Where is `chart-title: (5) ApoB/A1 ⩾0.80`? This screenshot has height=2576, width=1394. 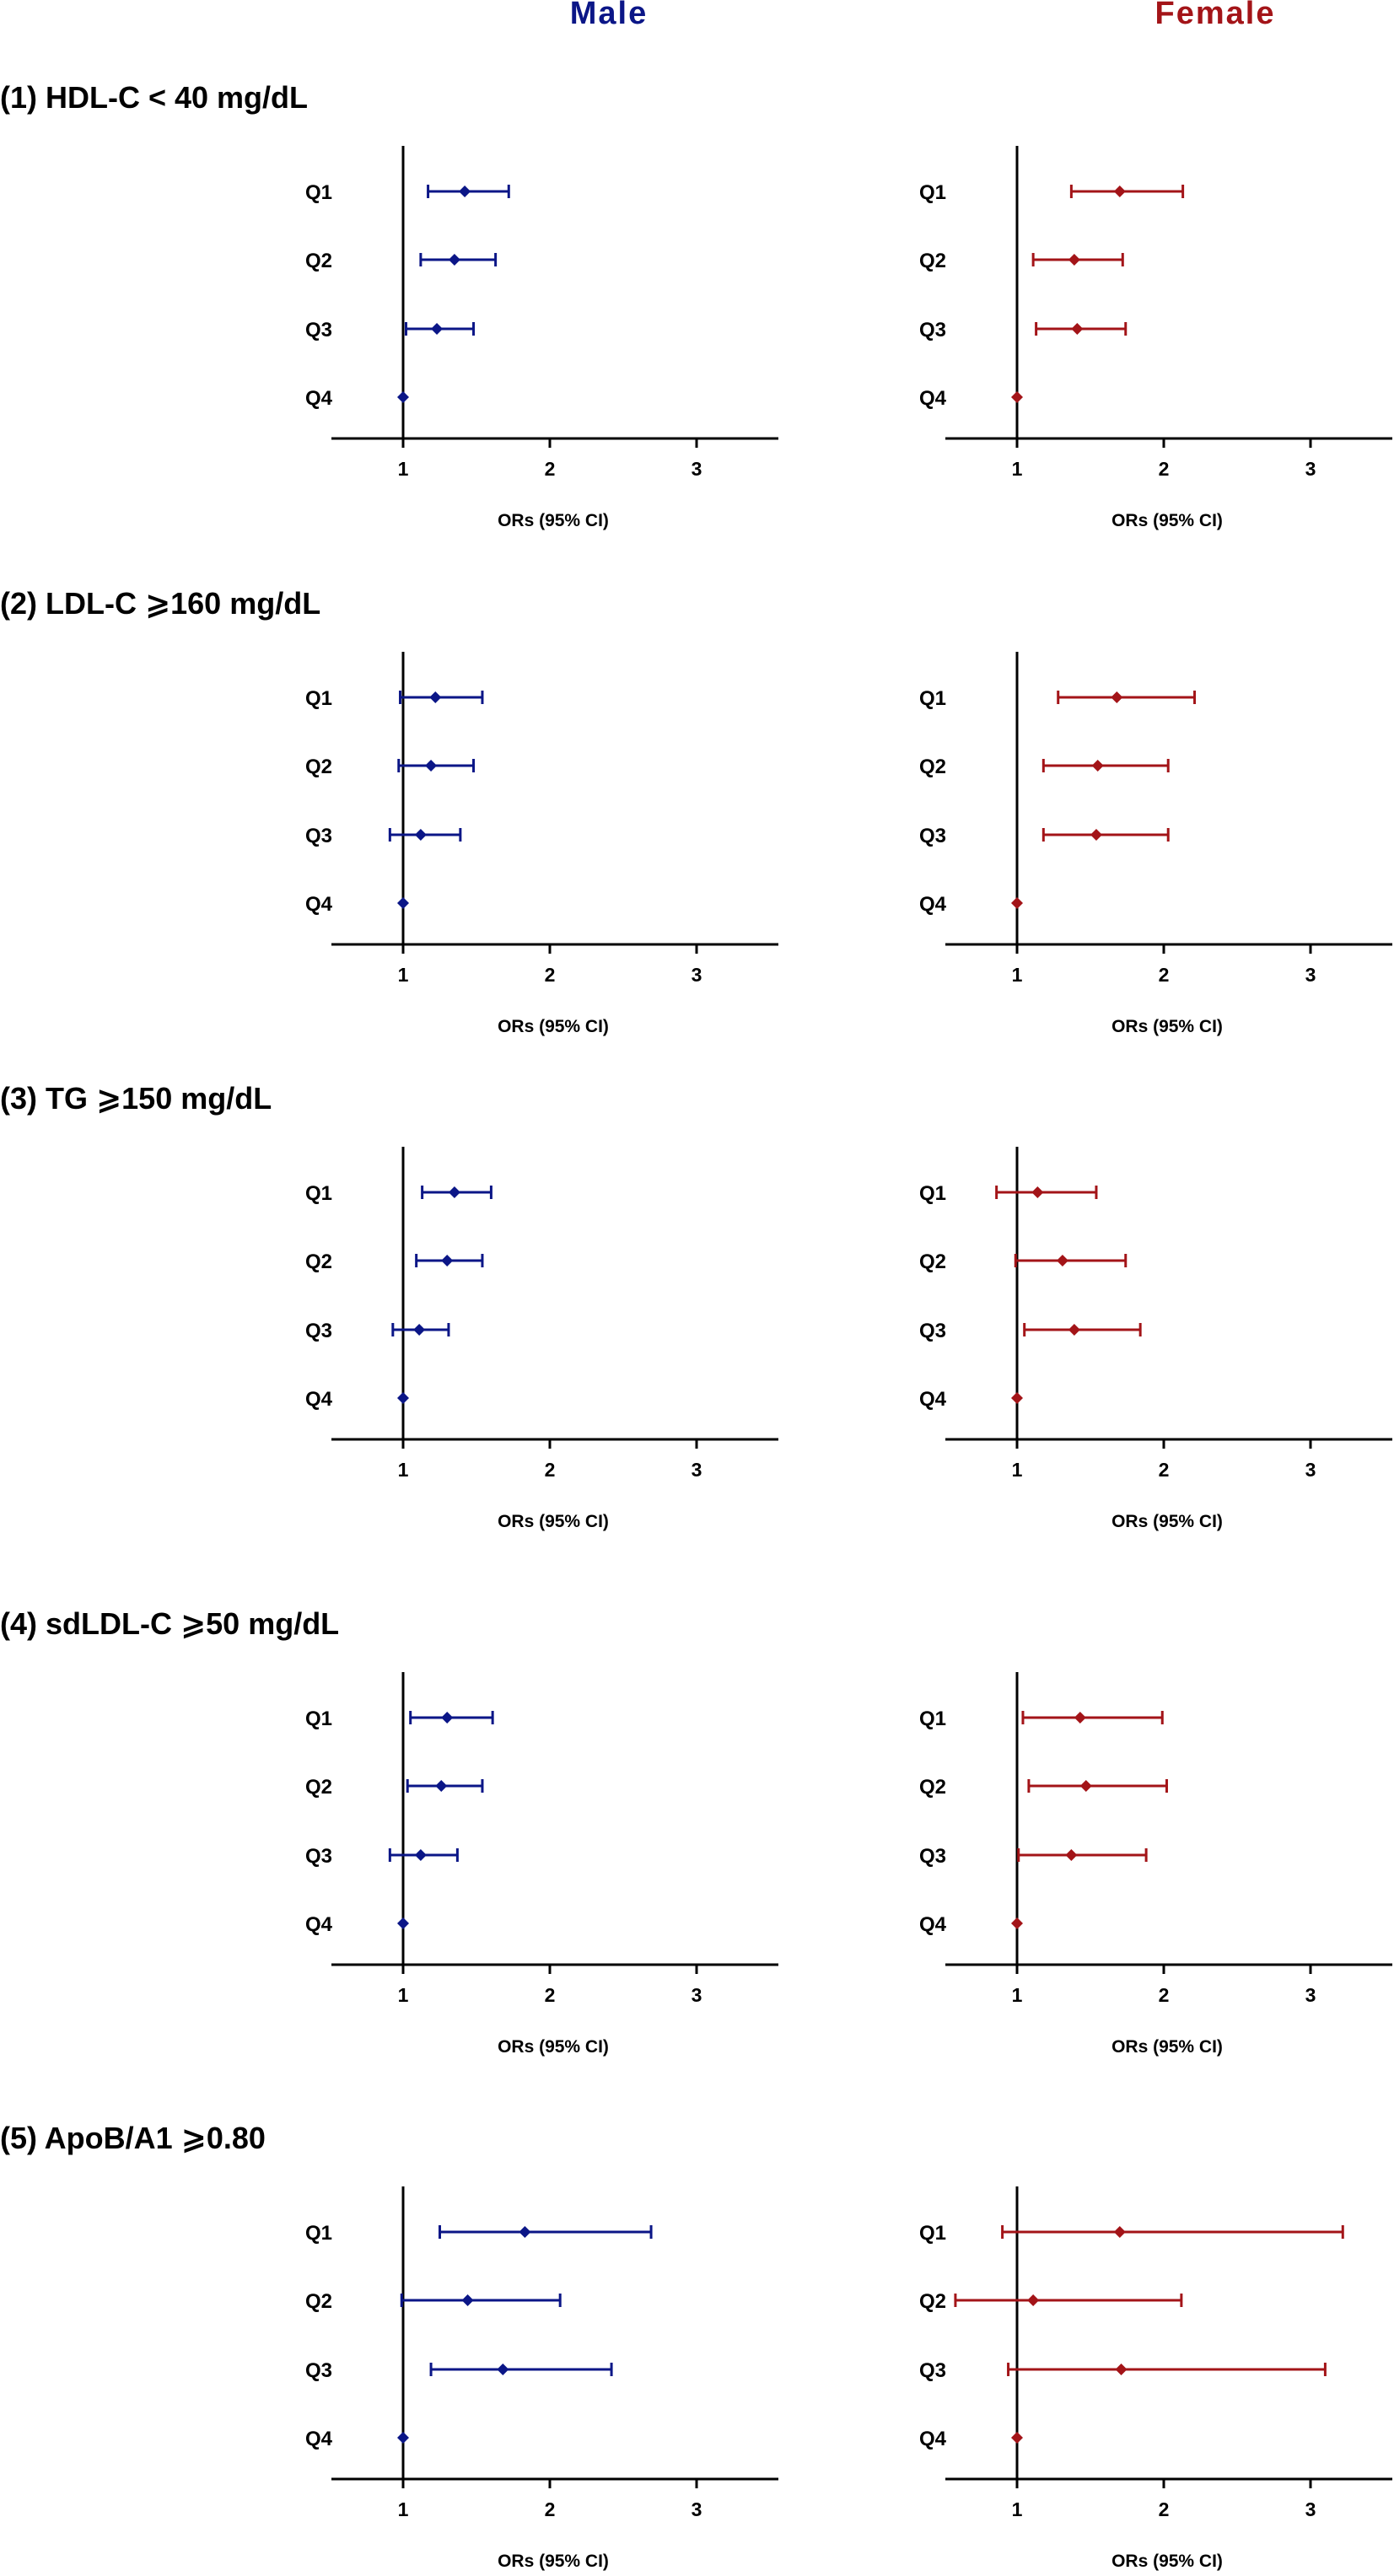
chart-title: (5) ApoB/A1 ⩾0.80 is located at coordinates (133, 2138).